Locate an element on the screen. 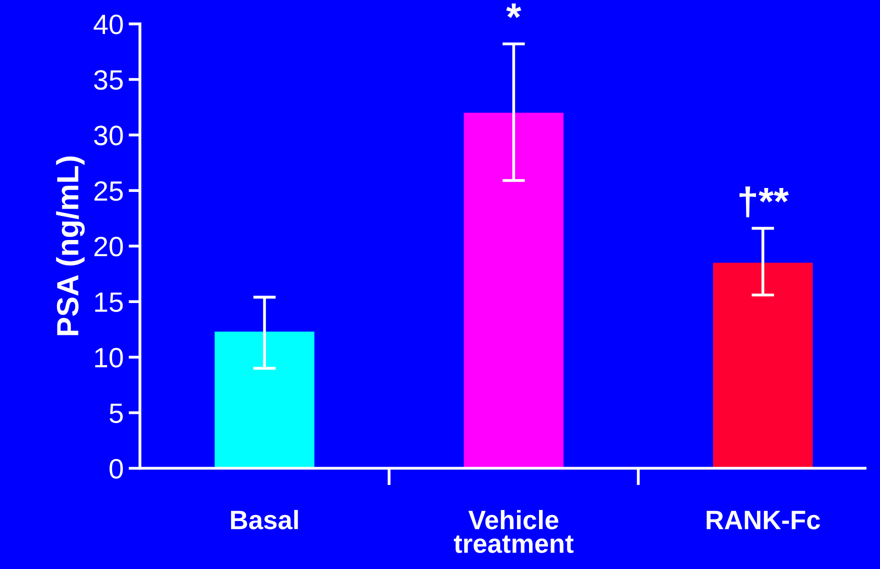 The height and width of the screenshot is (569, 880). x-tick-label: Basal is located at coordinates (264, 520).